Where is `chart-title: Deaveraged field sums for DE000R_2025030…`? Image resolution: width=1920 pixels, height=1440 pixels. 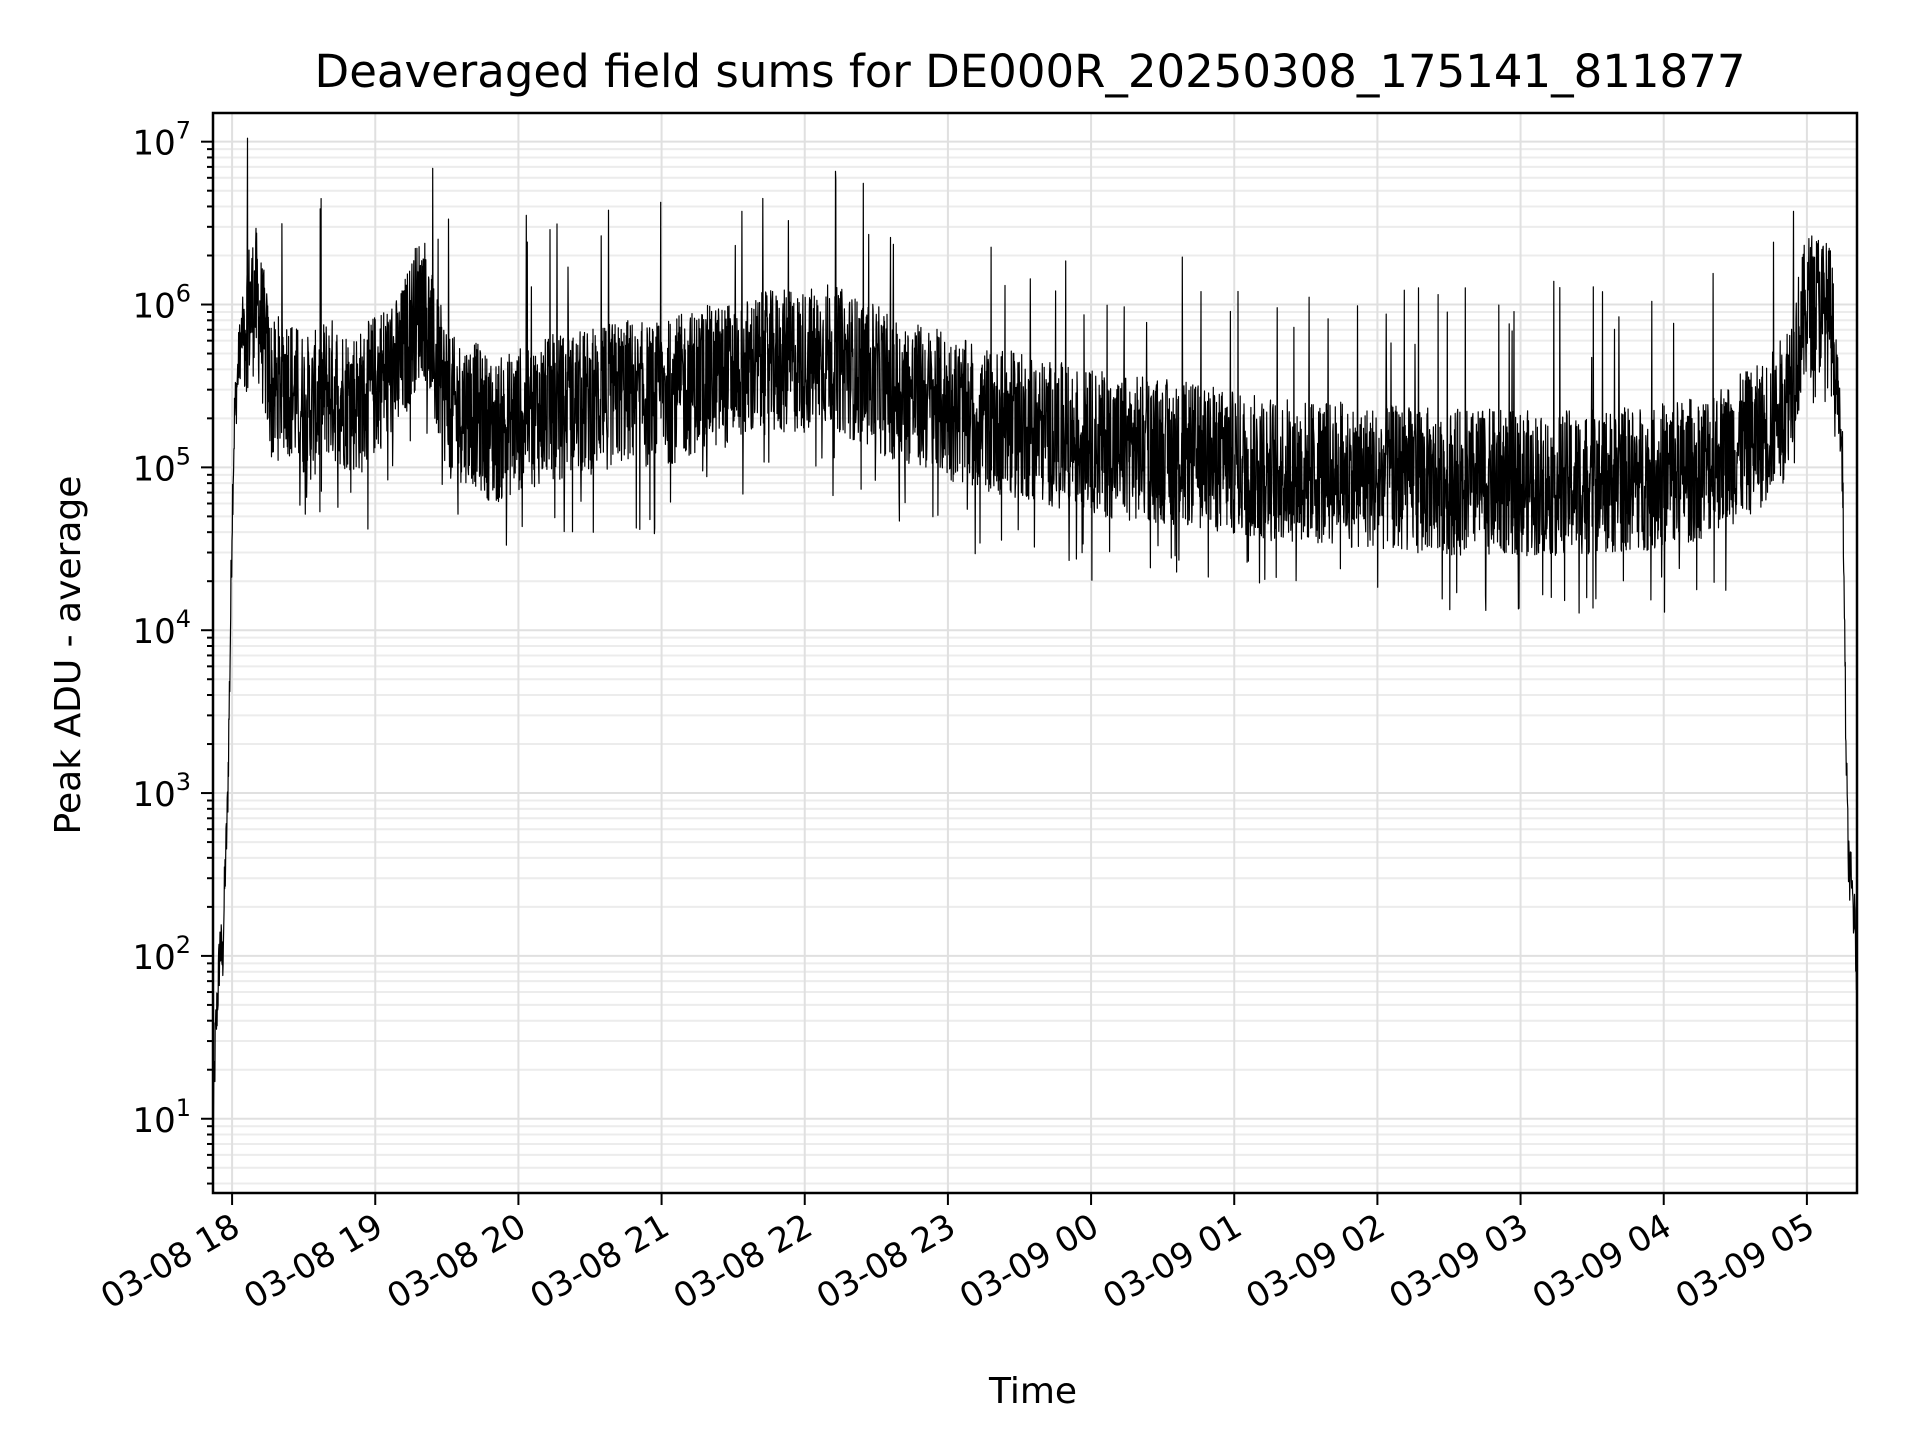 chart-title: Deaveraged field sums for DE000R_2025030… is located at coordinates (1030, 71).